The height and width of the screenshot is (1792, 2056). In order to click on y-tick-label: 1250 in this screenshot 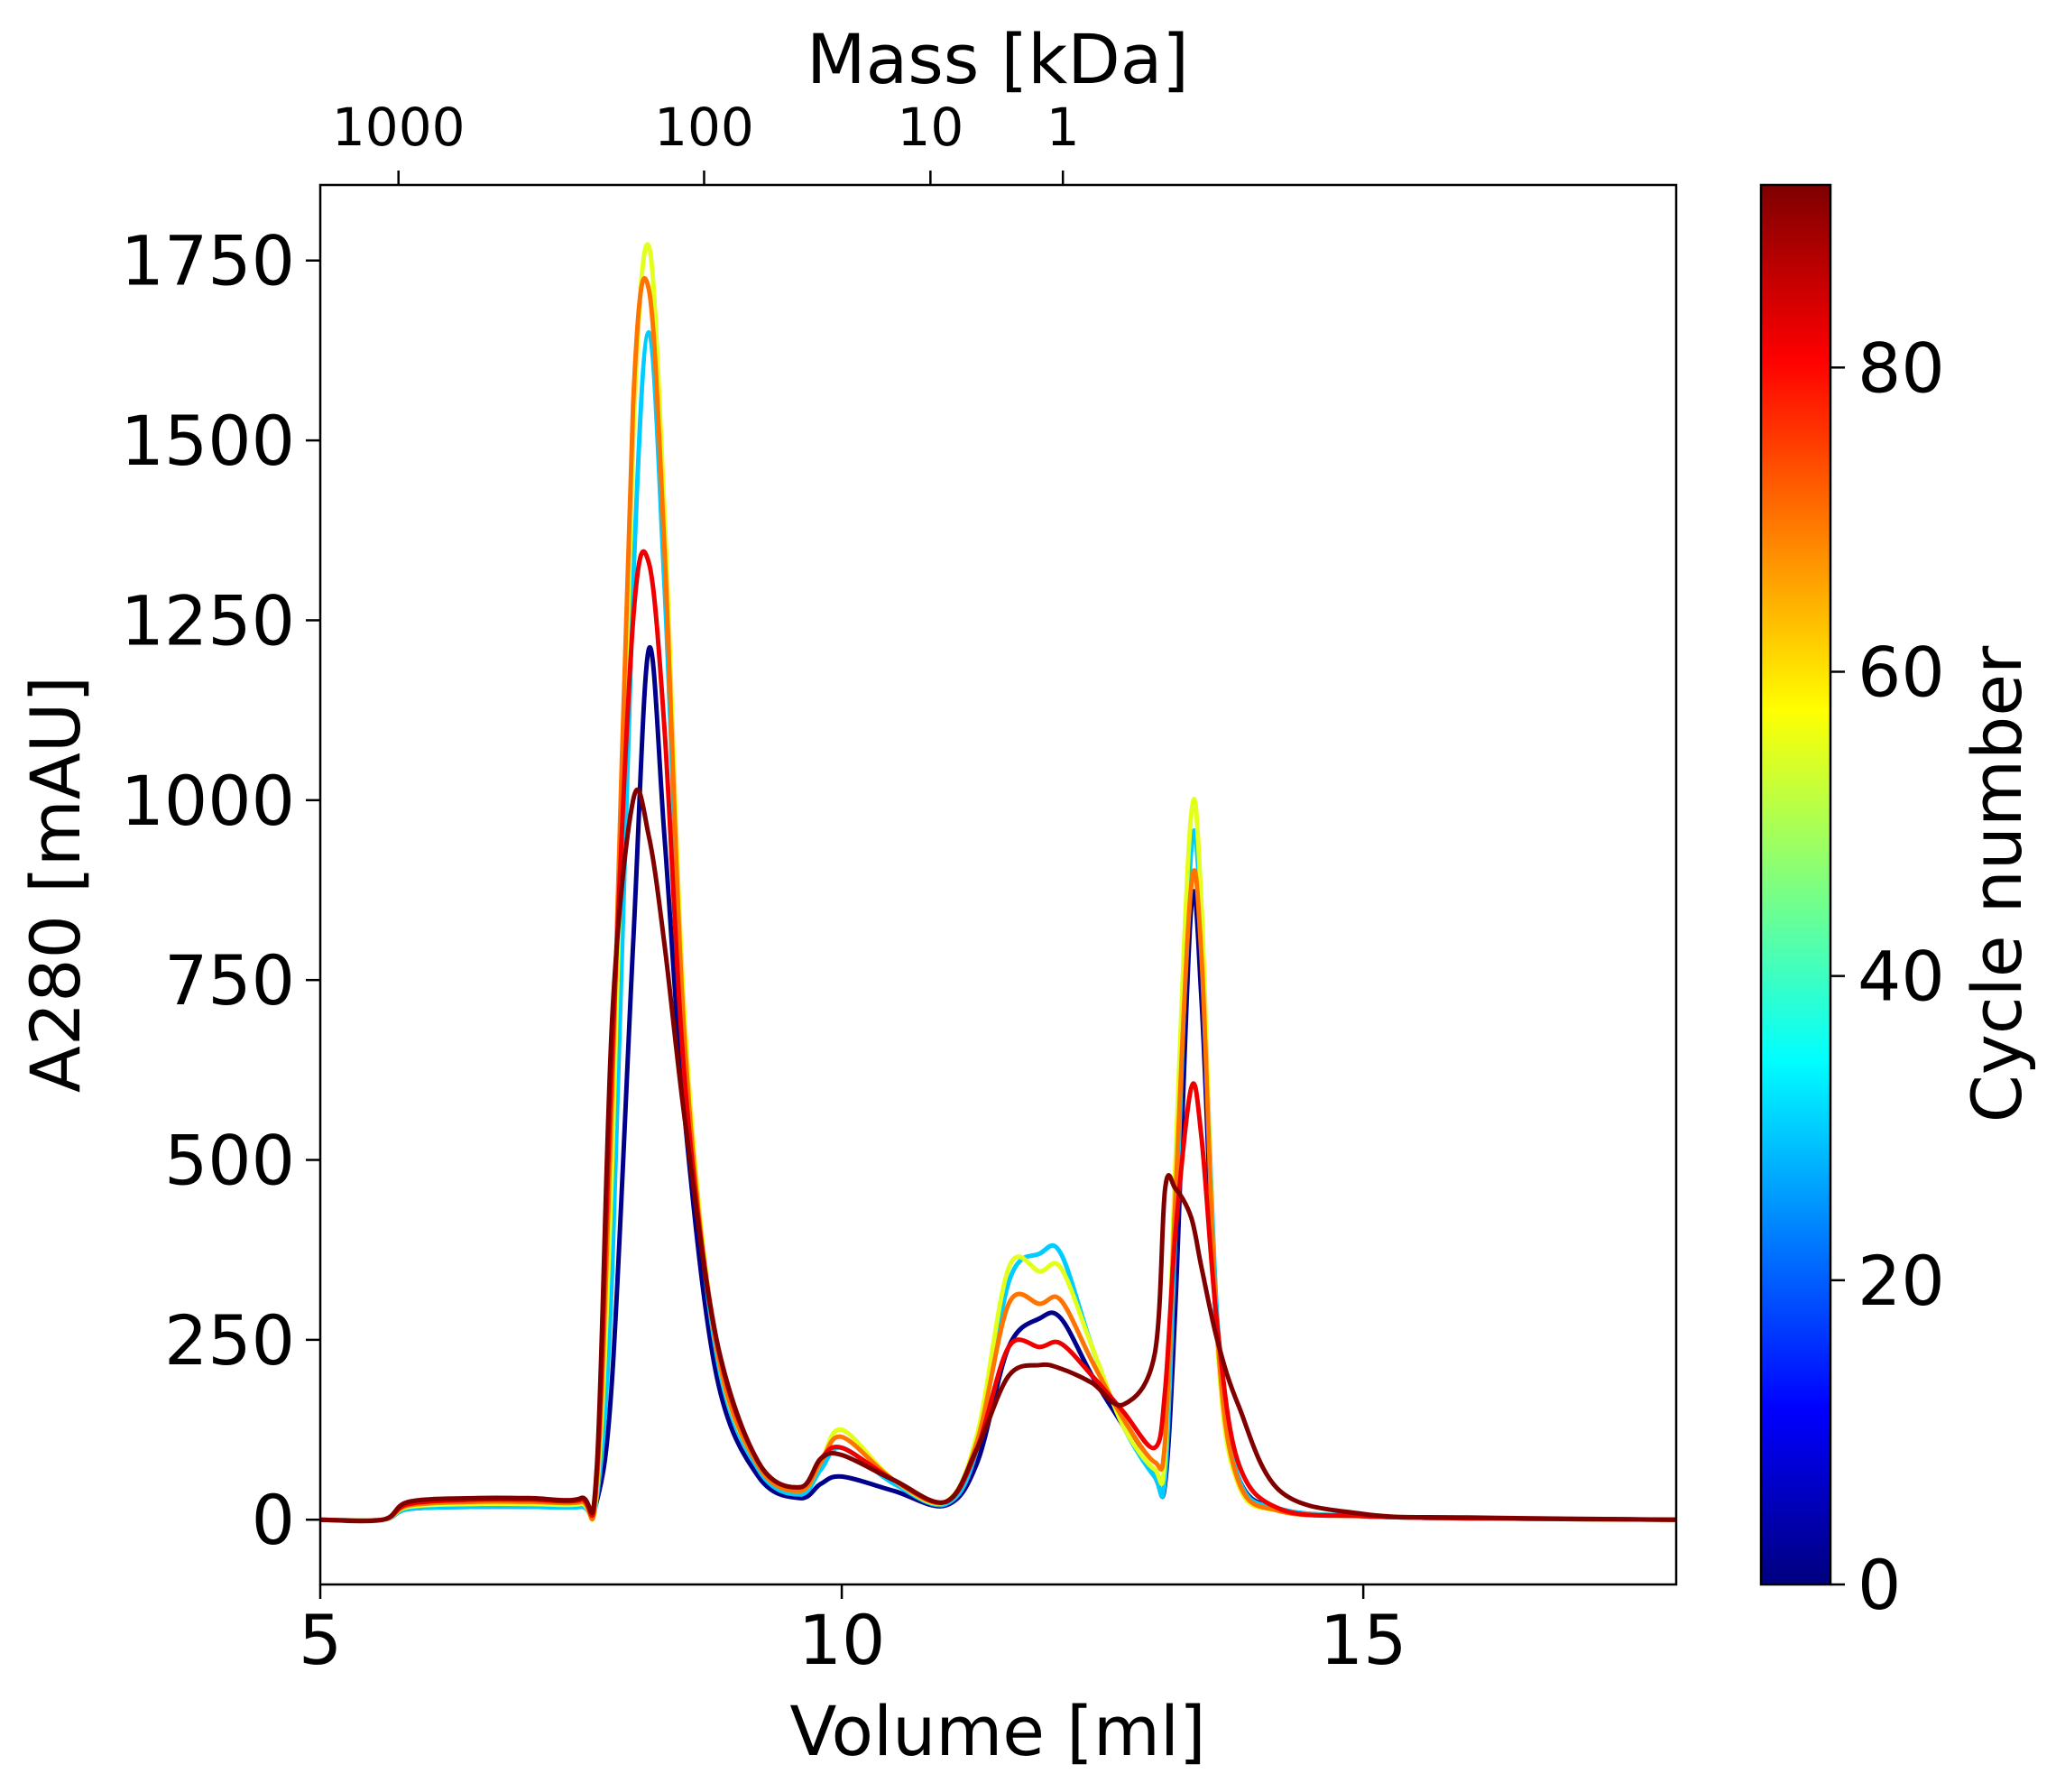, I will do `click(208, 620)`.